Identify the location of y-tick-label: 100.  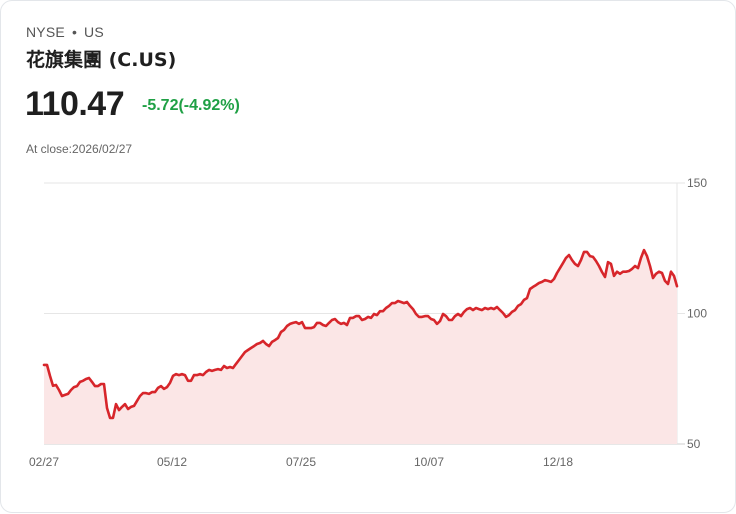
(697, 314).